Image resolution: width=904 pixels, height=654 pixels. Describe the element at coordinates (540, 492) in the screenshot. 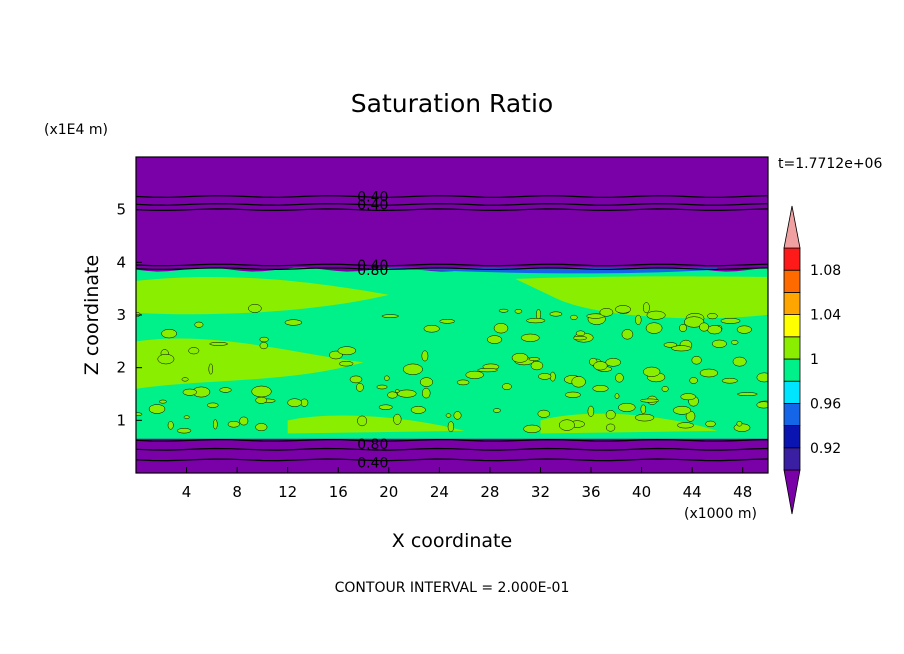

I see `x-tick-label: 32` at that location.